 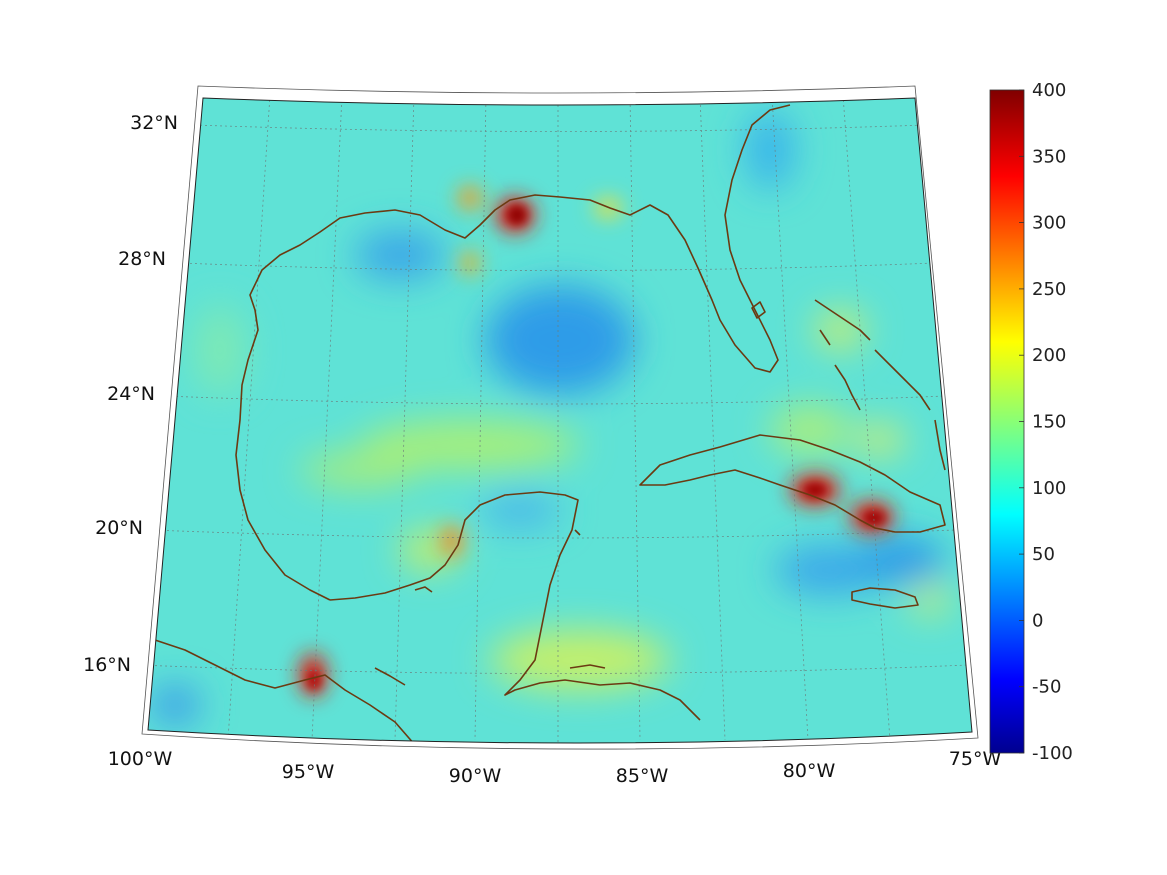 I want to click on colorbar-tick-label: 300, so click(x=1049, y=223).